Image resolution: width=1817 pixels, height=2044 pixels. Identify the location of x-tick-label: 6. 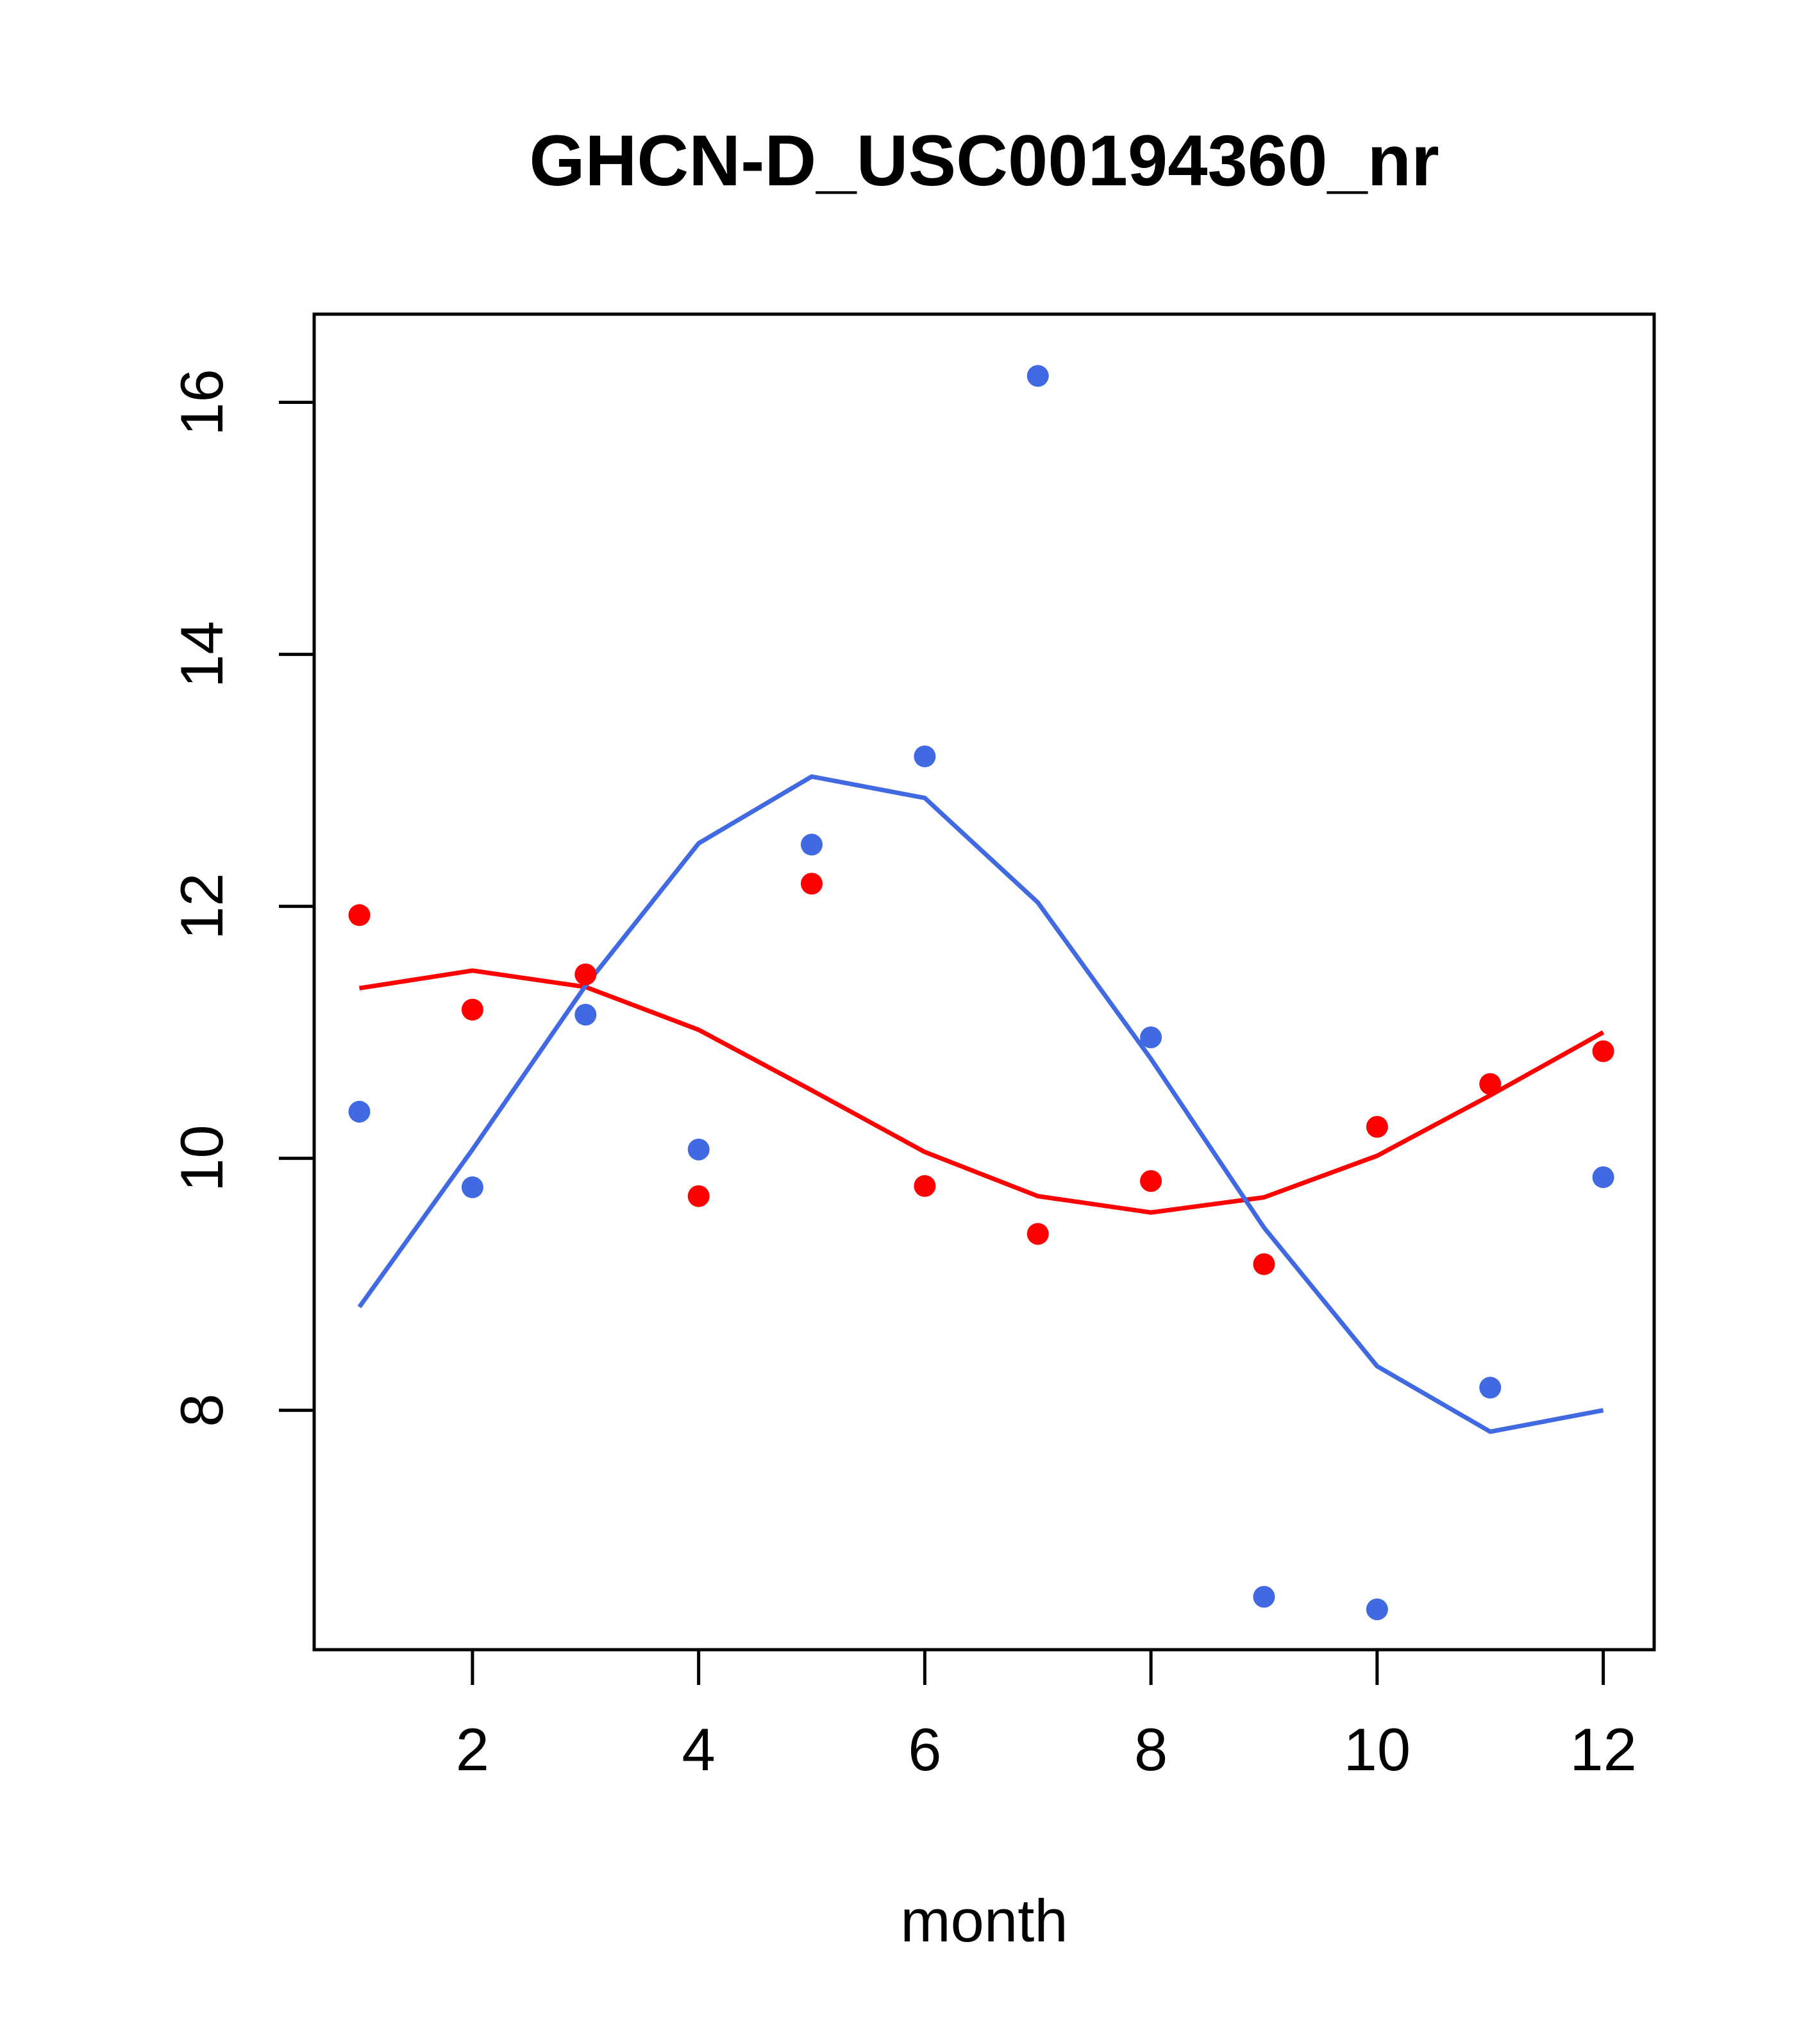
(924, 1750).